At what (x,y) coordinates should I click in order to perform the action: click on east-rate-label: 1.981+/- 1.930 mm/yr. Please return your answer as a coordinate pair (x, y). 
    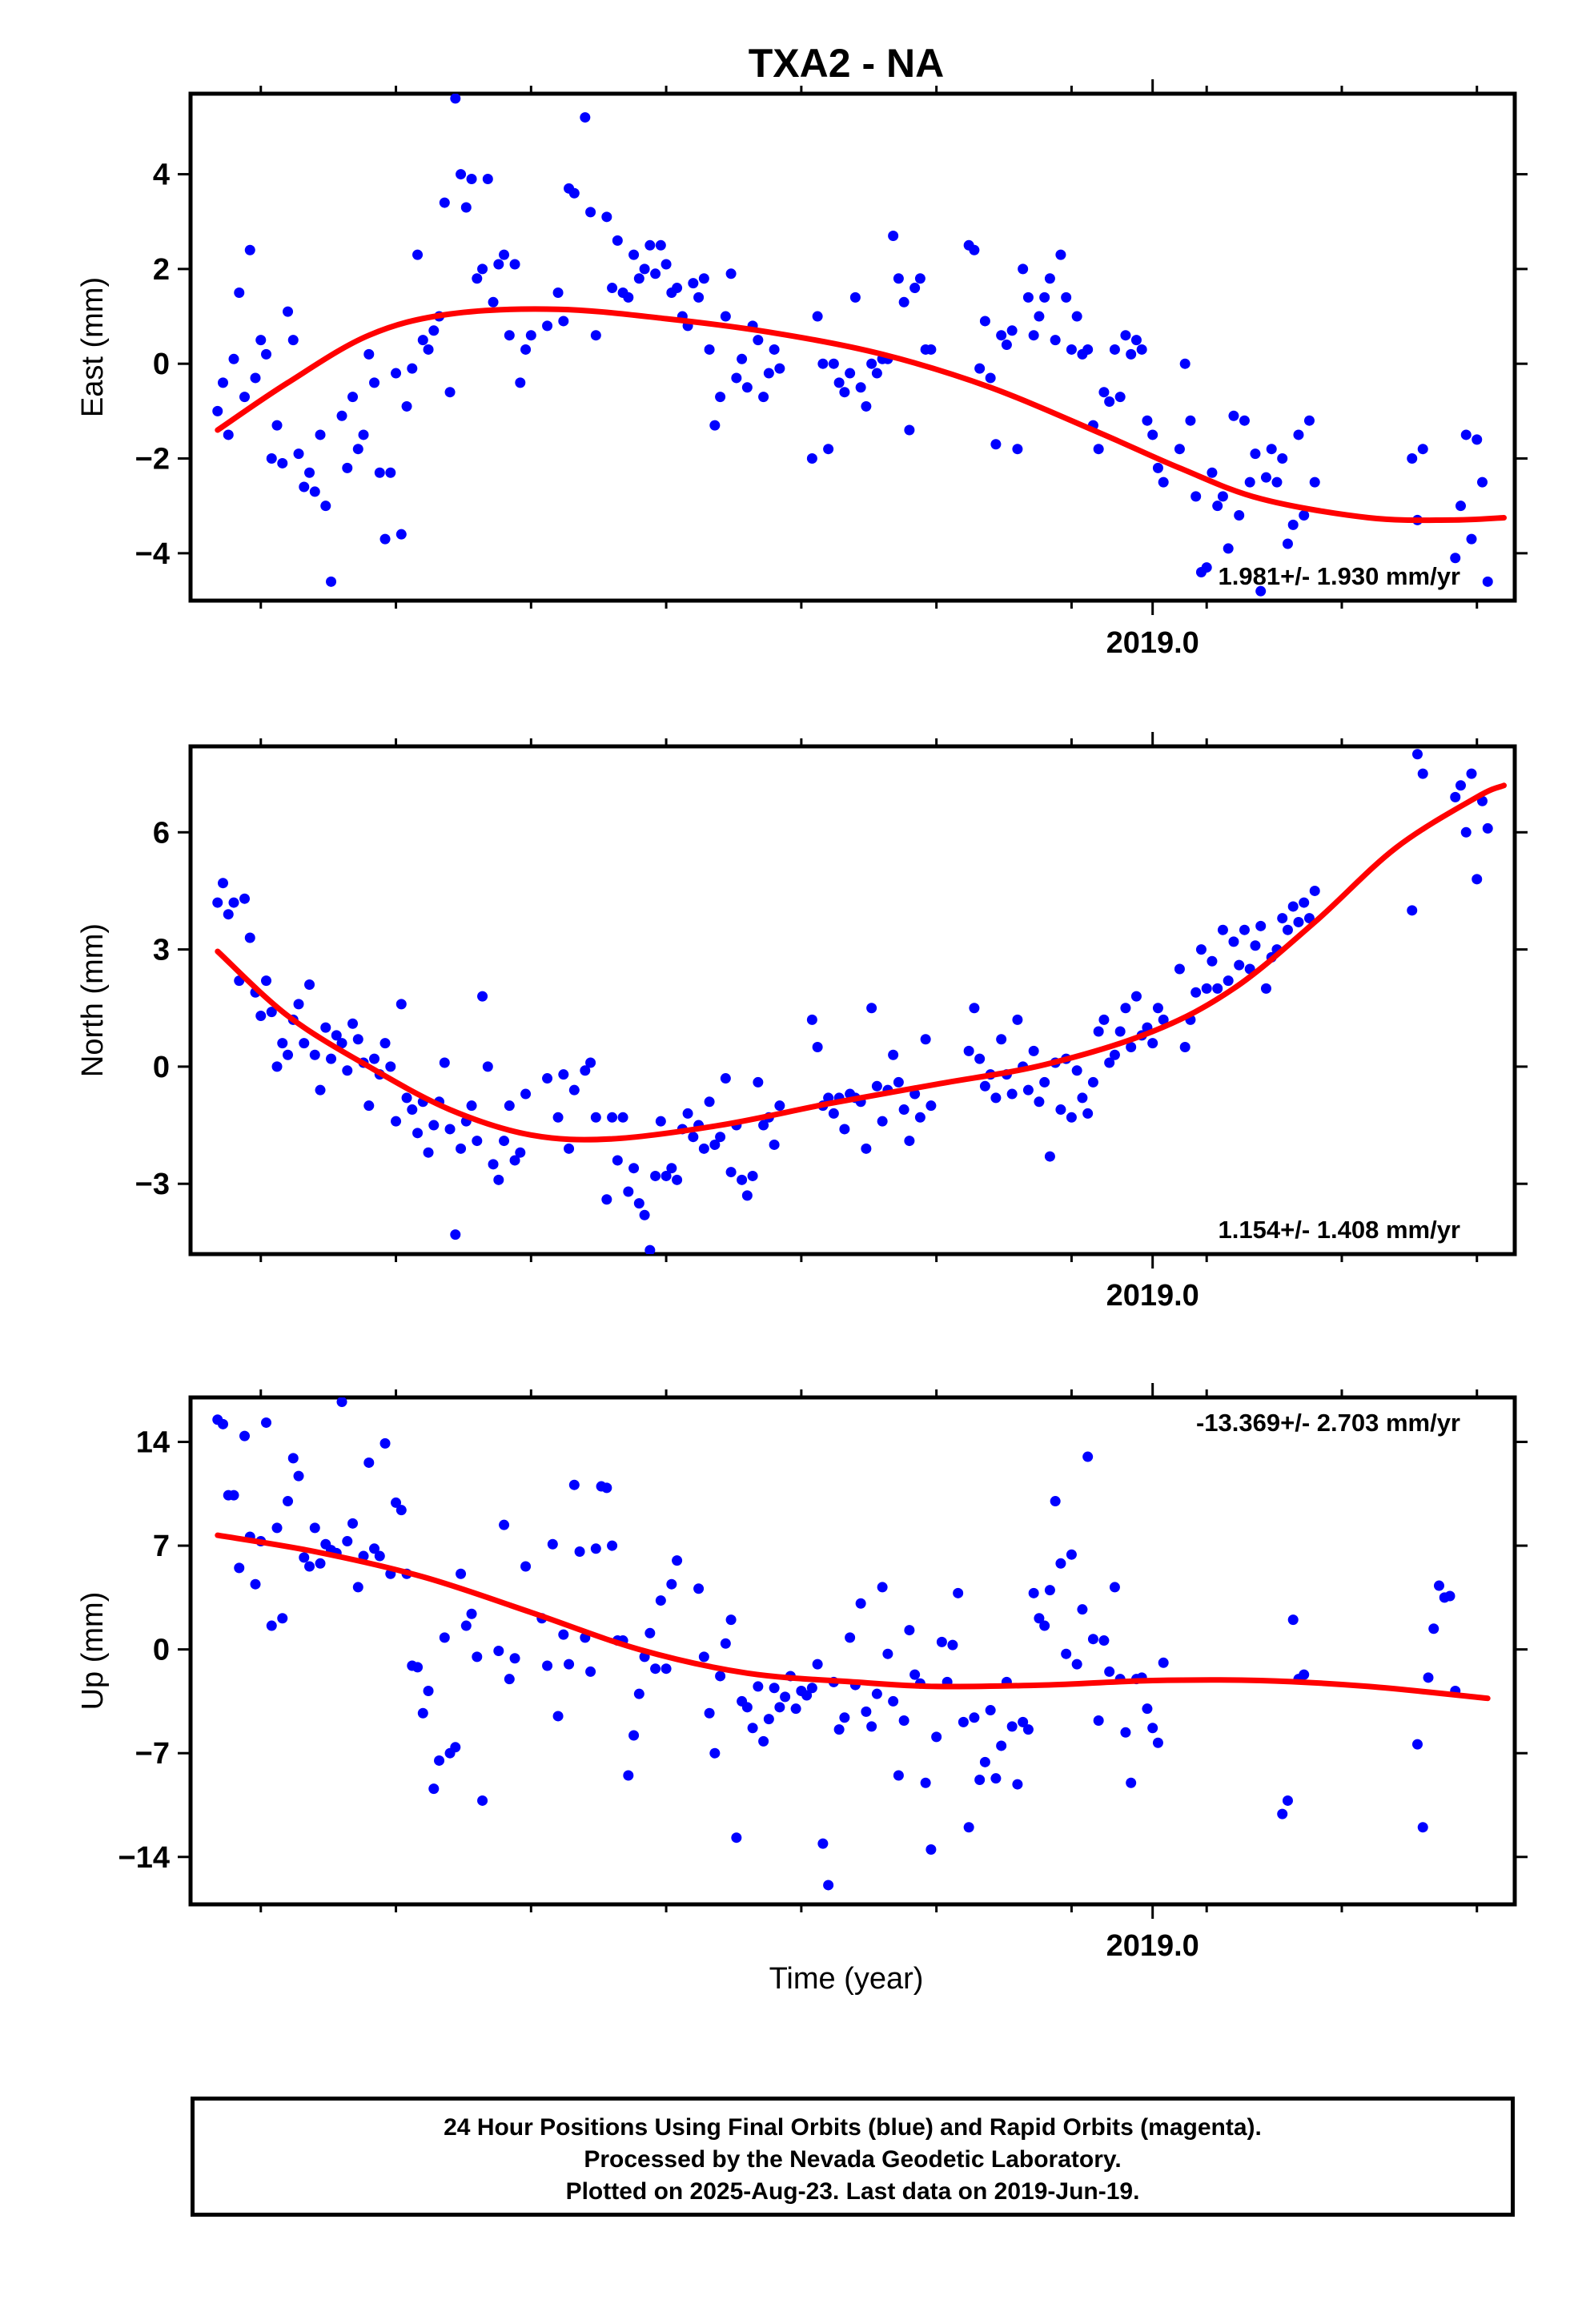
    Looking at the image, I should click on (1339, 576).